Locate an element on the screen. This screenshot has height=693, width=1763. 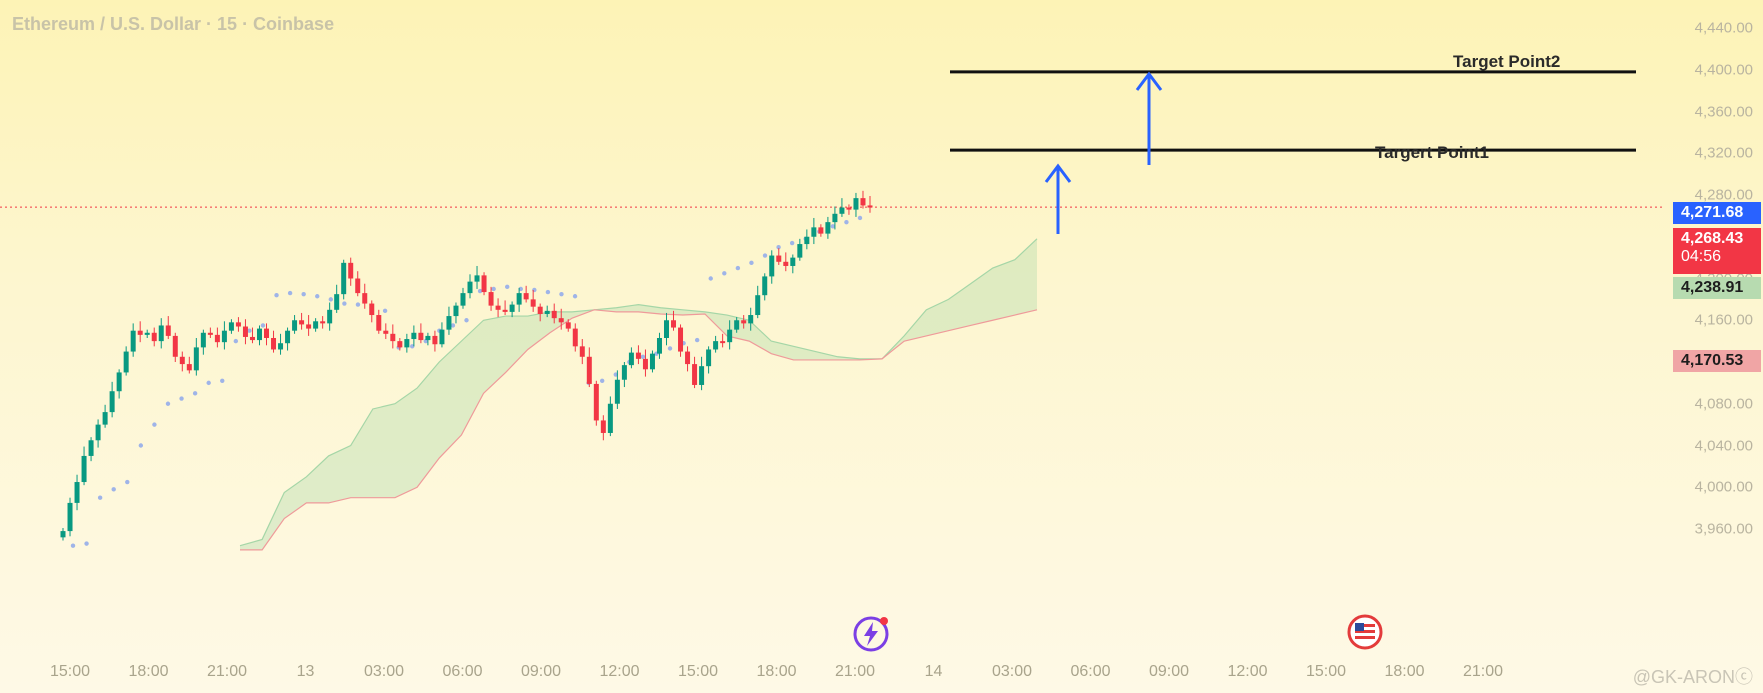
y-tick-label: 4,000.00 is located at coordinates (1723, 487).